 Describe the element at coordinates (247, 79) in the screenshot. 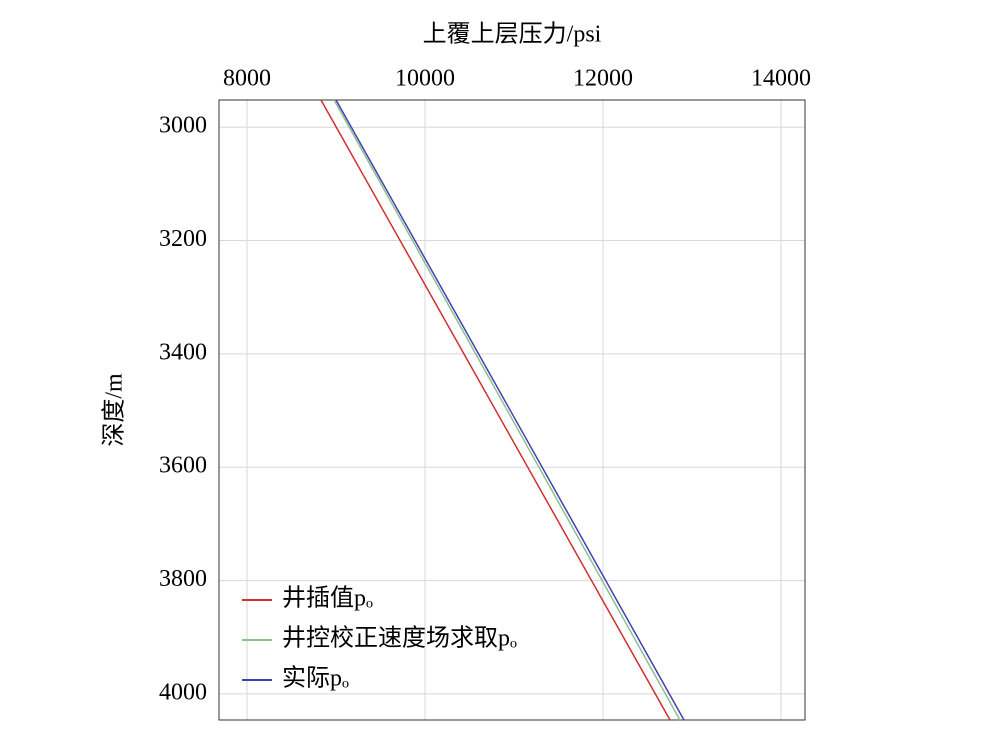

I see `x-tick-label: 8000` at that location.